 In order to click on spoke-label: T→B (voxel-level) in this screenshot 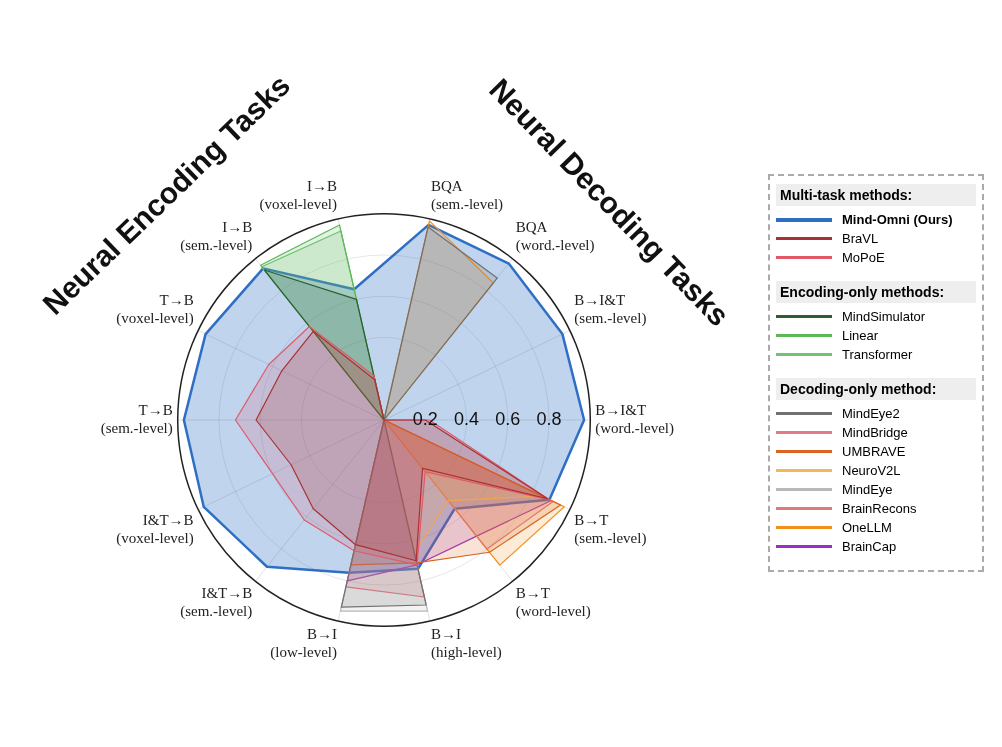, I will do `click(155, 310)`.